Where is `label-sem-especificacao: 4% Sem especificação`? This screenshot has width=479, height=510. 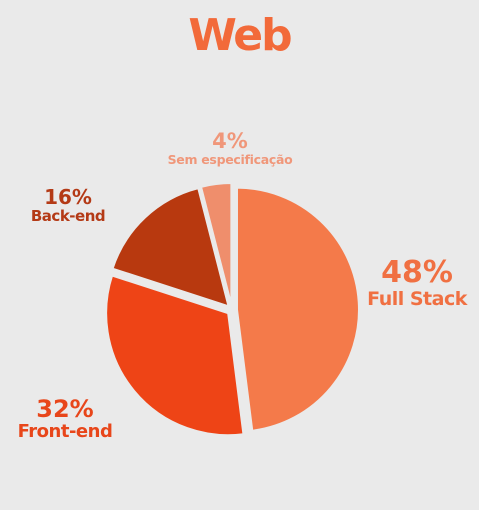 label-sem-especificacao: 4% Sem especificação is located at coordinates (230, 148).